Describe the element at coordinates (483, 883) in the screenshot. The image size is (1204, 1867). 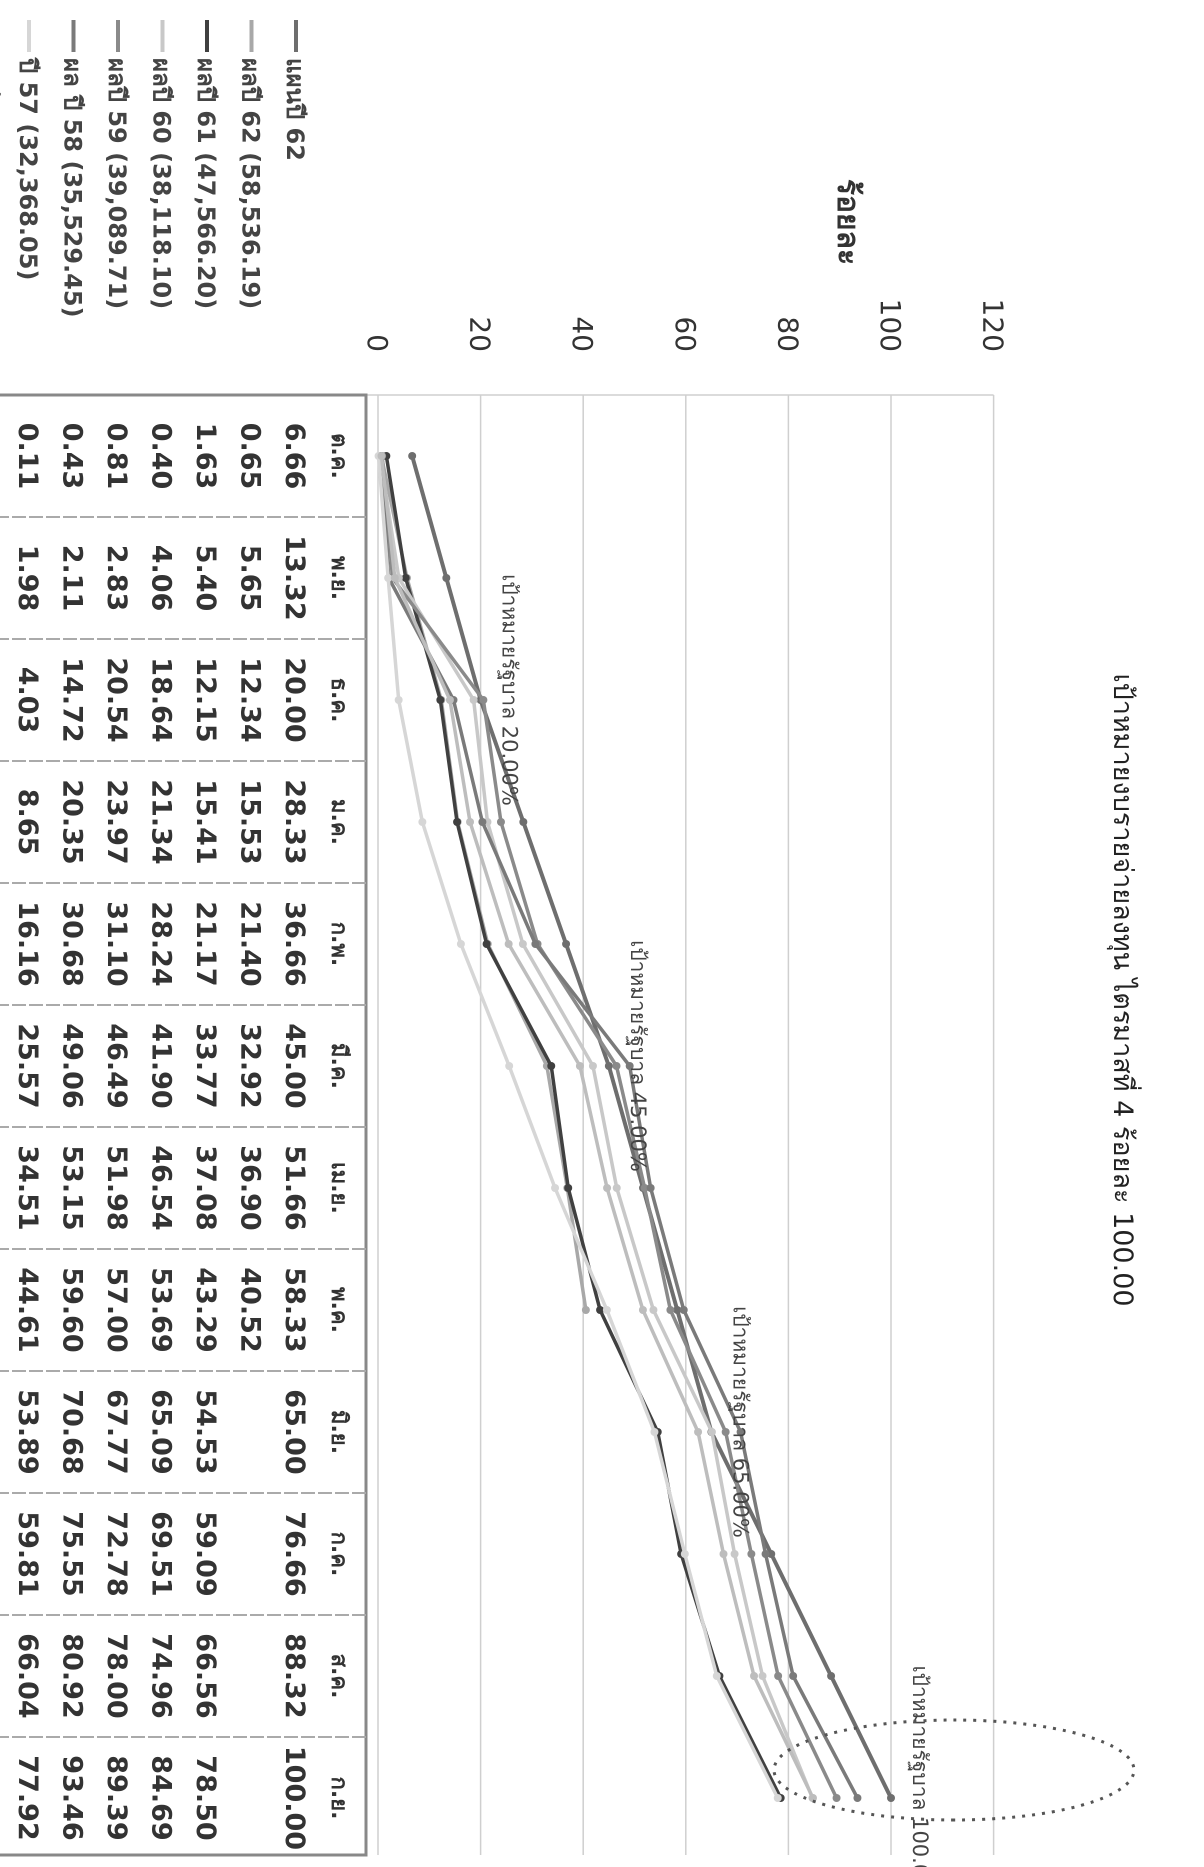
I see `series-line` at that location.